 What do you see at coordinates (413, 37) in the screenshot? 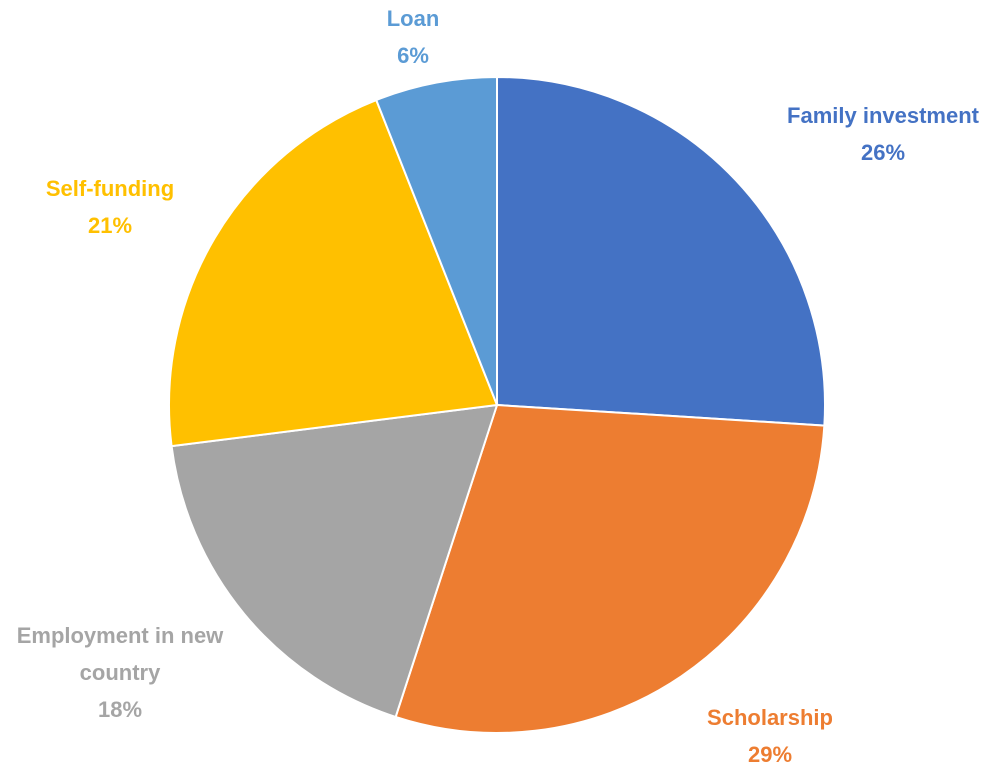
I see `data-label: Loan 6%` at bounding box center [413, 37].